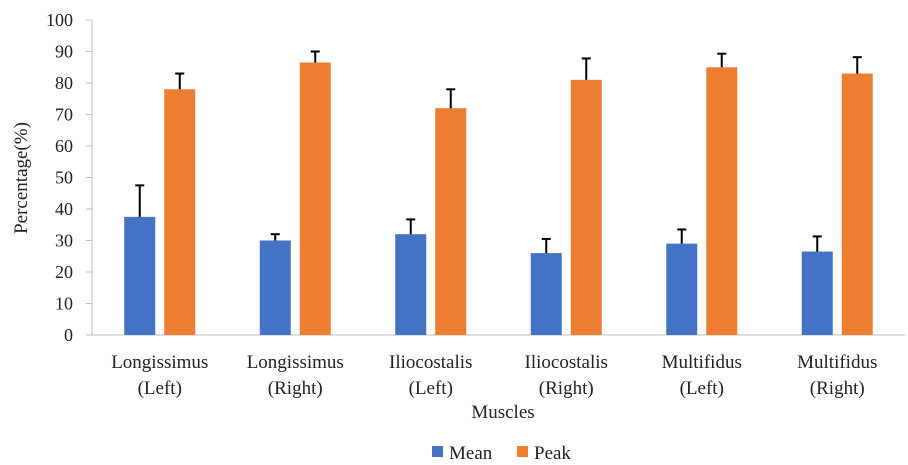 Image resolution: width=908 pixels, height=465 pixels. I want to click on y-tick-label: 40, so click(64, 209).